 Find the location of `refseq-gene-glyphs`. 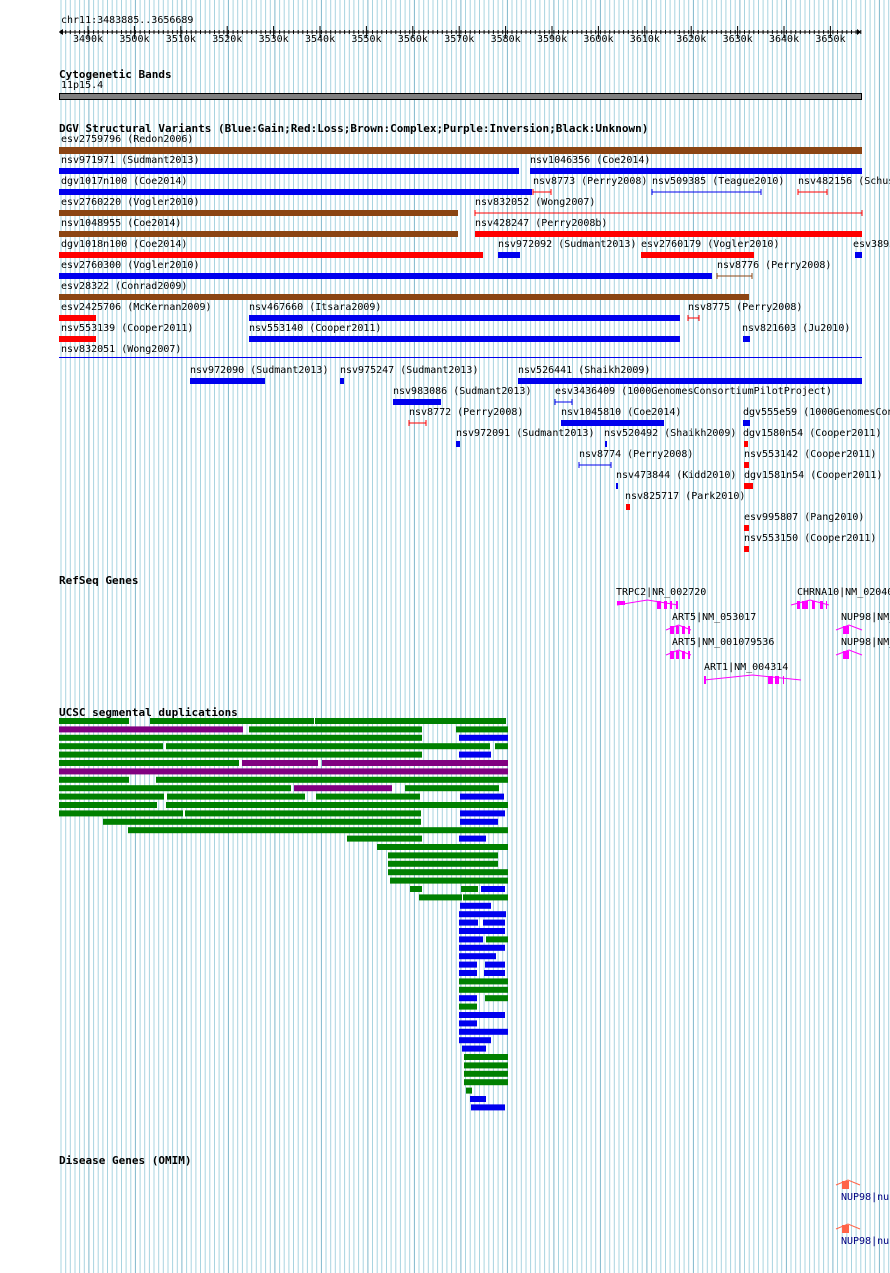

refseq-gene-glyphs is located at coordinates (445, 640).